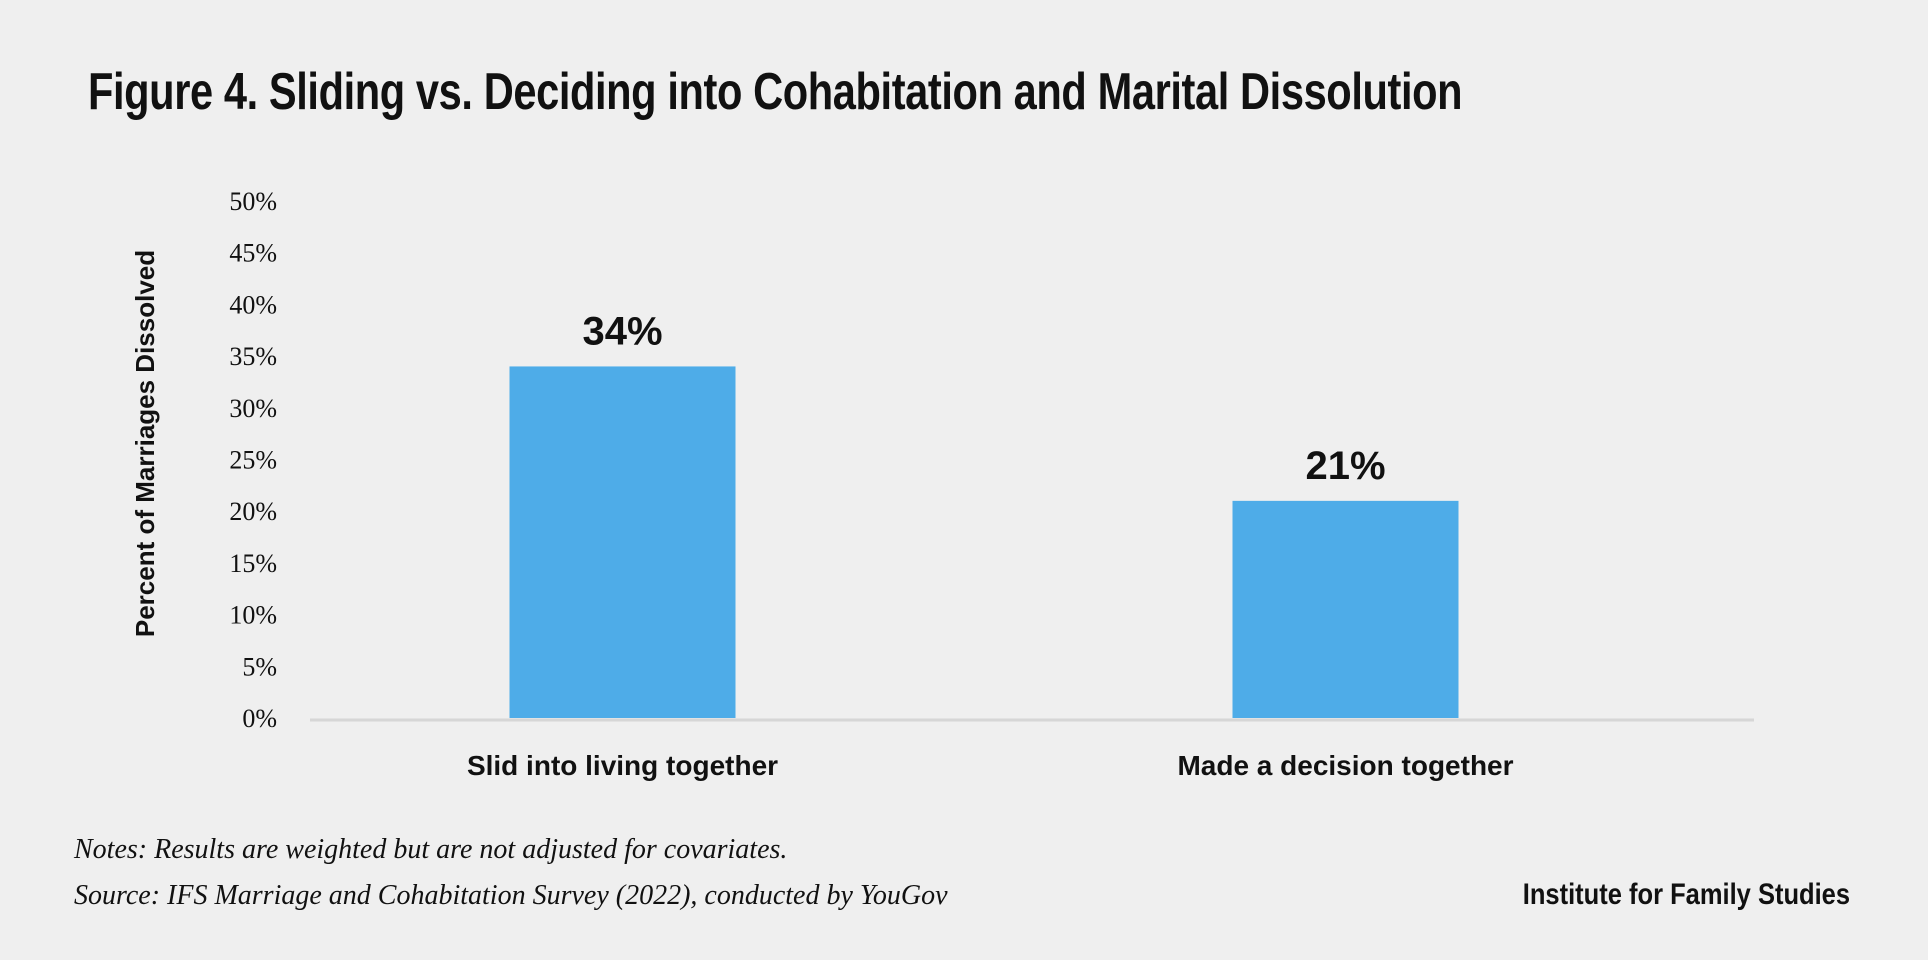 This screenshot has width=1928, height=960. What do you see at coordinates (145, 443) in the screenshot?
I see `y-axis-title: Percent of Marriages Dissolved` at bounding box center [145, 443].